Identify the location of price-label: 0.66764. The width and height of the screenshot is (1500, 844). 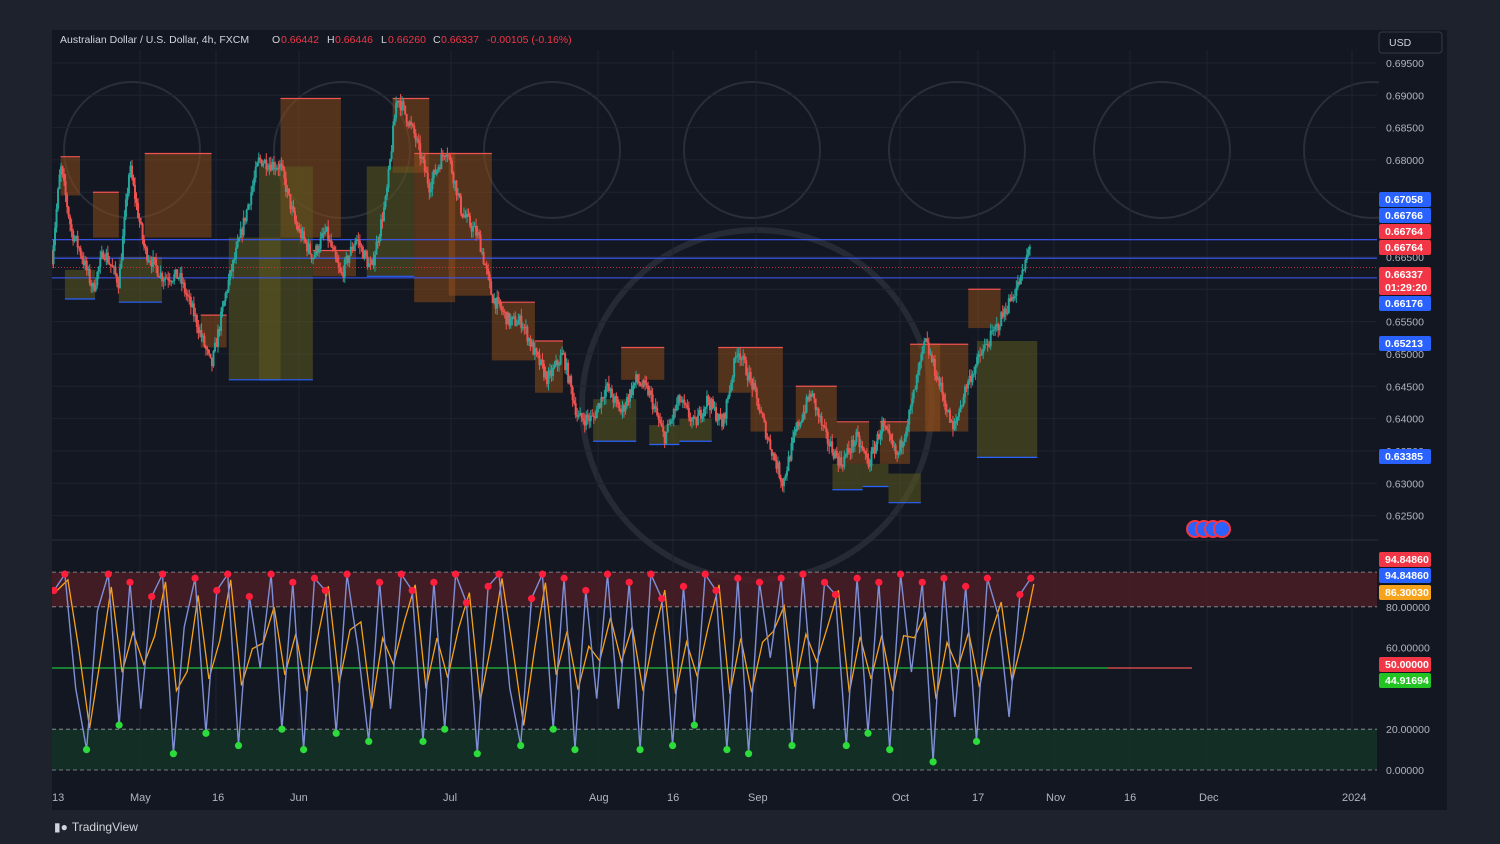
(1405, 231).